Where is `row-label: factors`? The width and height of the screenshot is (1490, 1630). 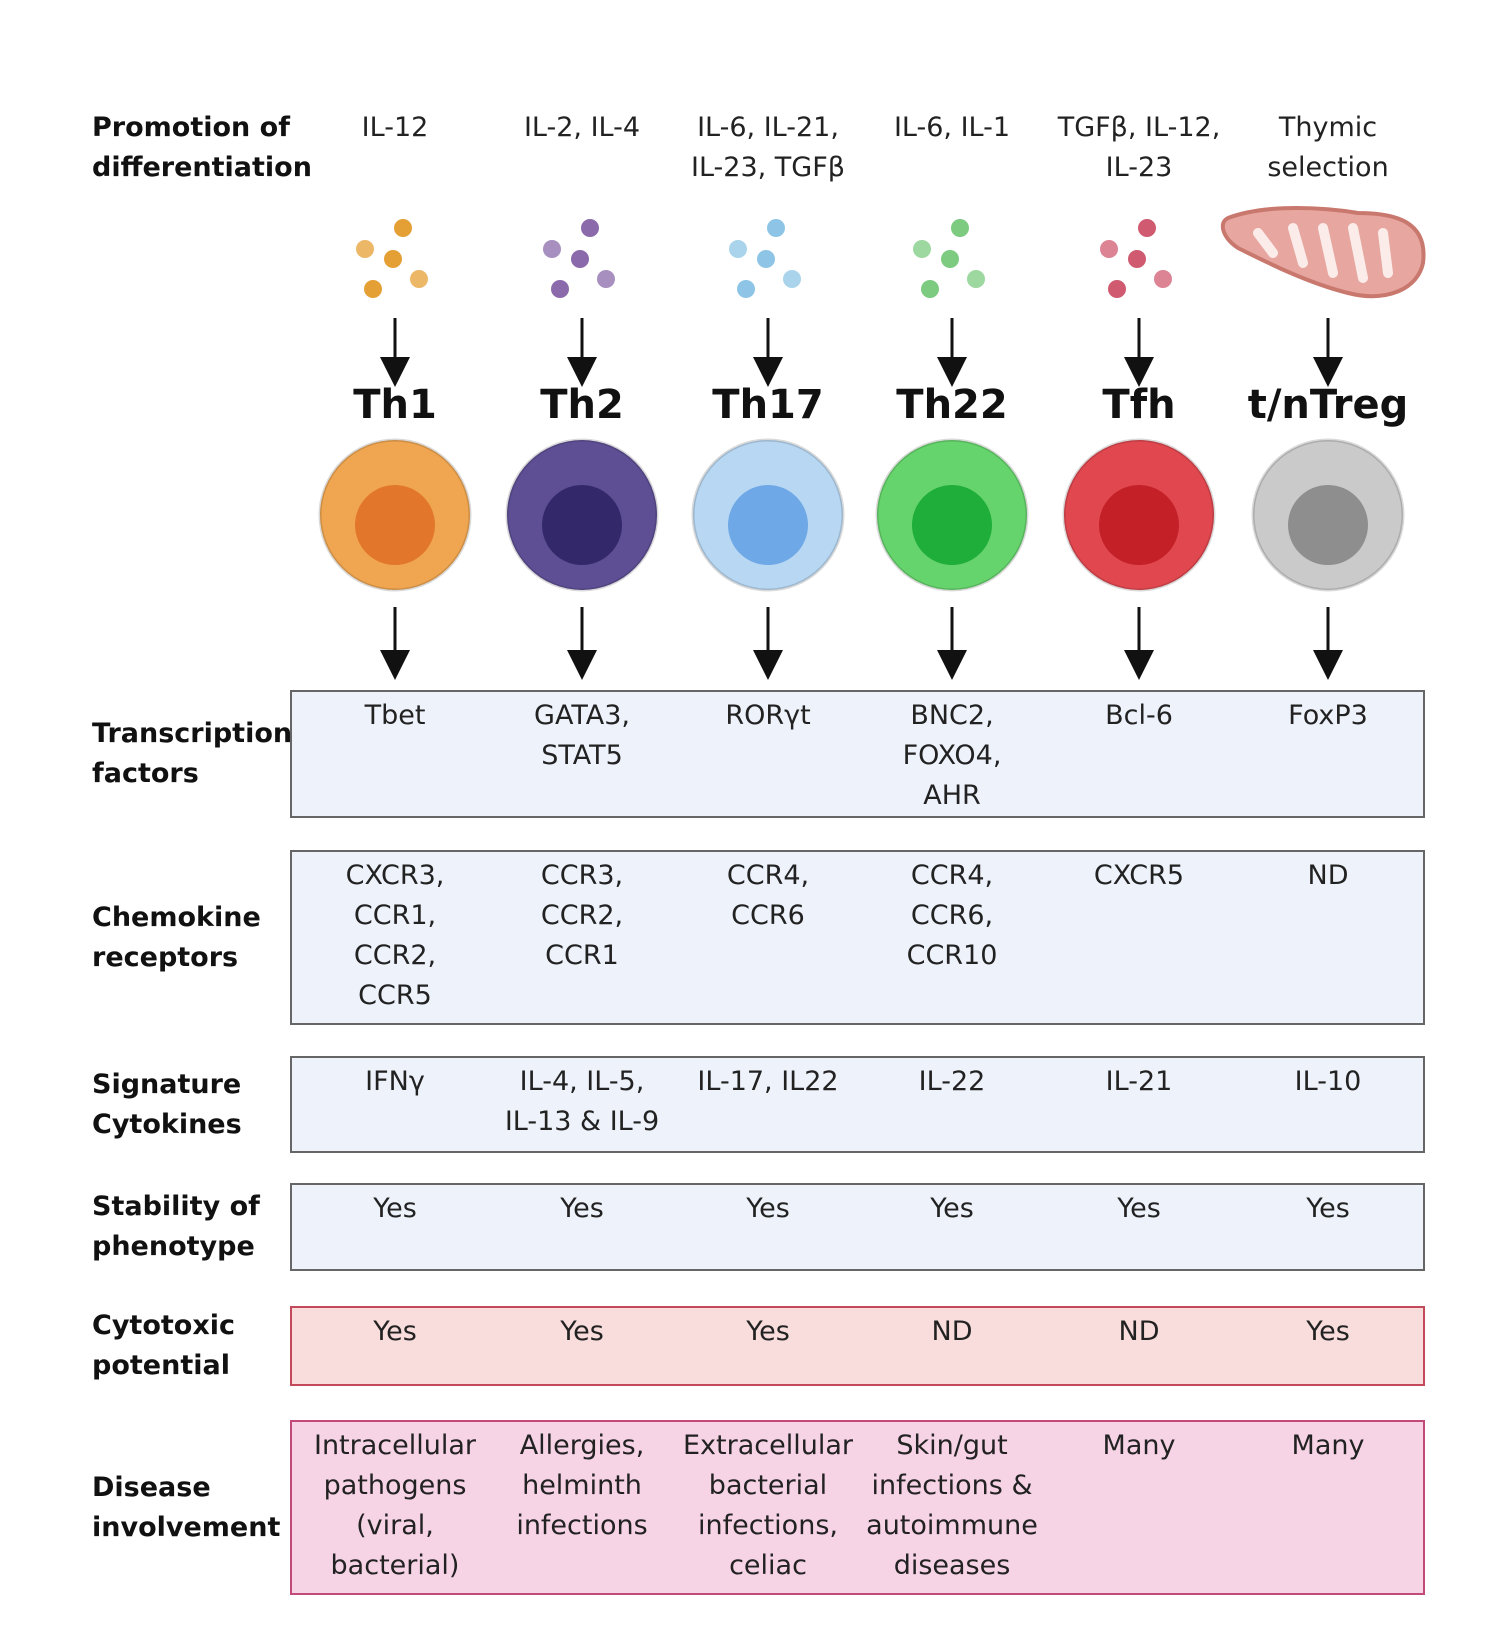 row-label: factors is located at coordinates (145, 773).